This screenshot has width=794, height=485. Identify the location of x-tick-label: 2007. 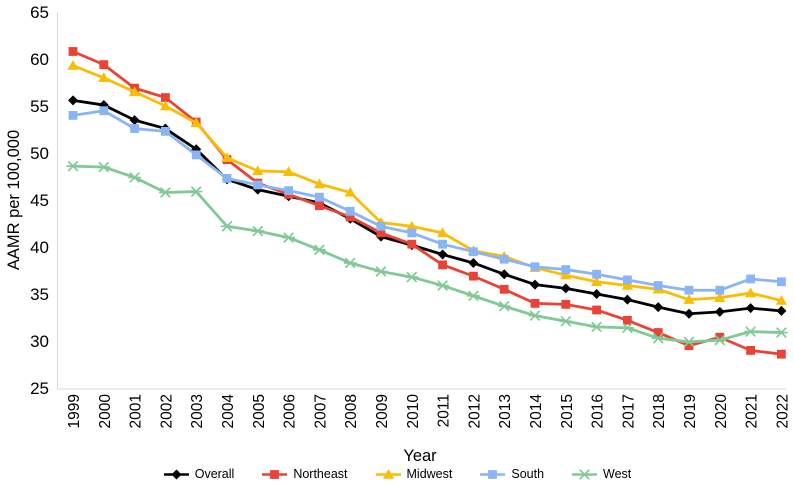
(320, 411).